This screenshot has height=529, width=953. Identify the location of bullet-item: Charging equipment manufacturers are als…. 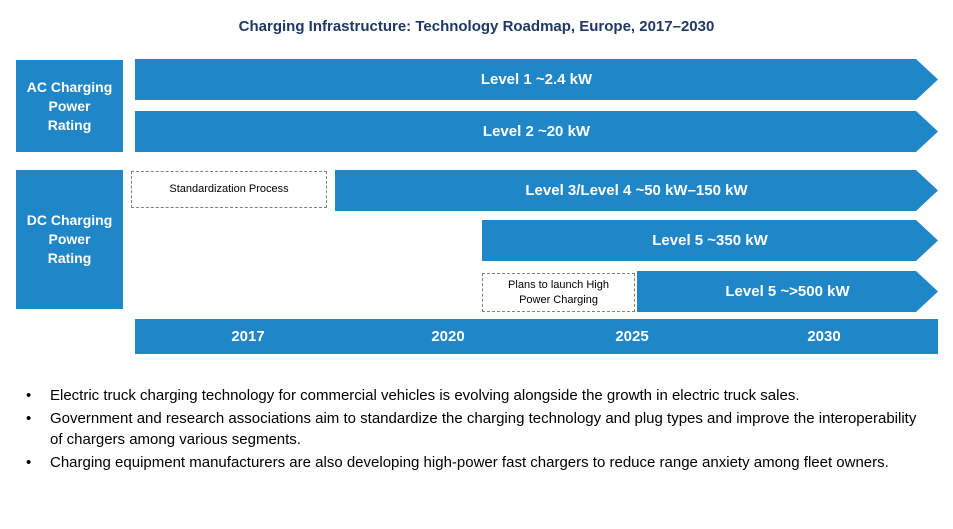
(476, 462).